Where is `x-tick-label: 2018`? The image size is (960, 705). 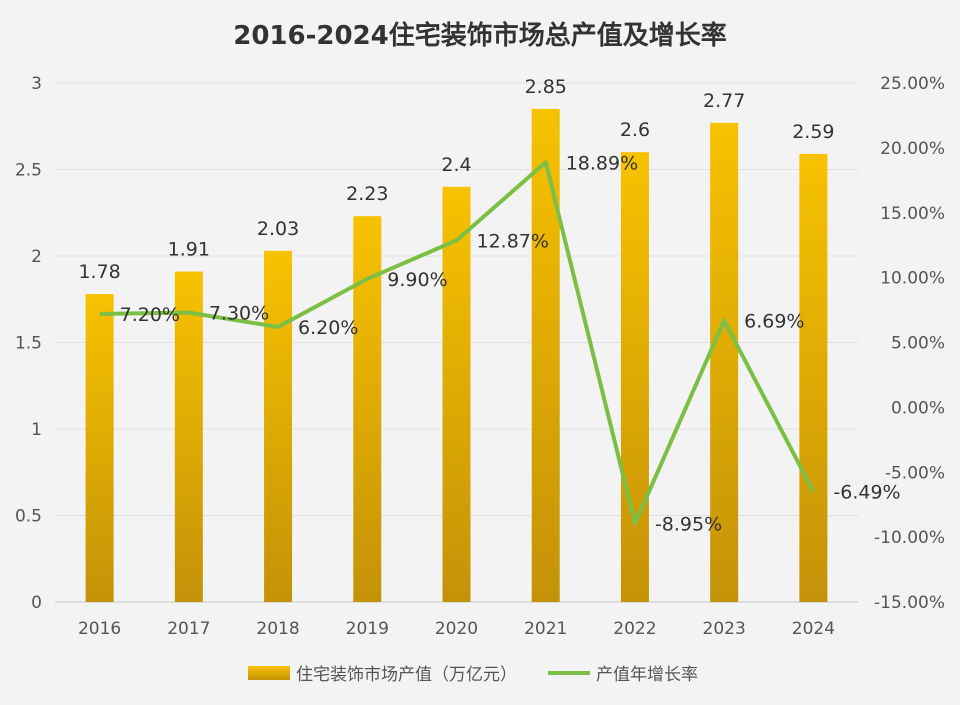
x-tick-label: 2018 is located at coordinates (277, 629).